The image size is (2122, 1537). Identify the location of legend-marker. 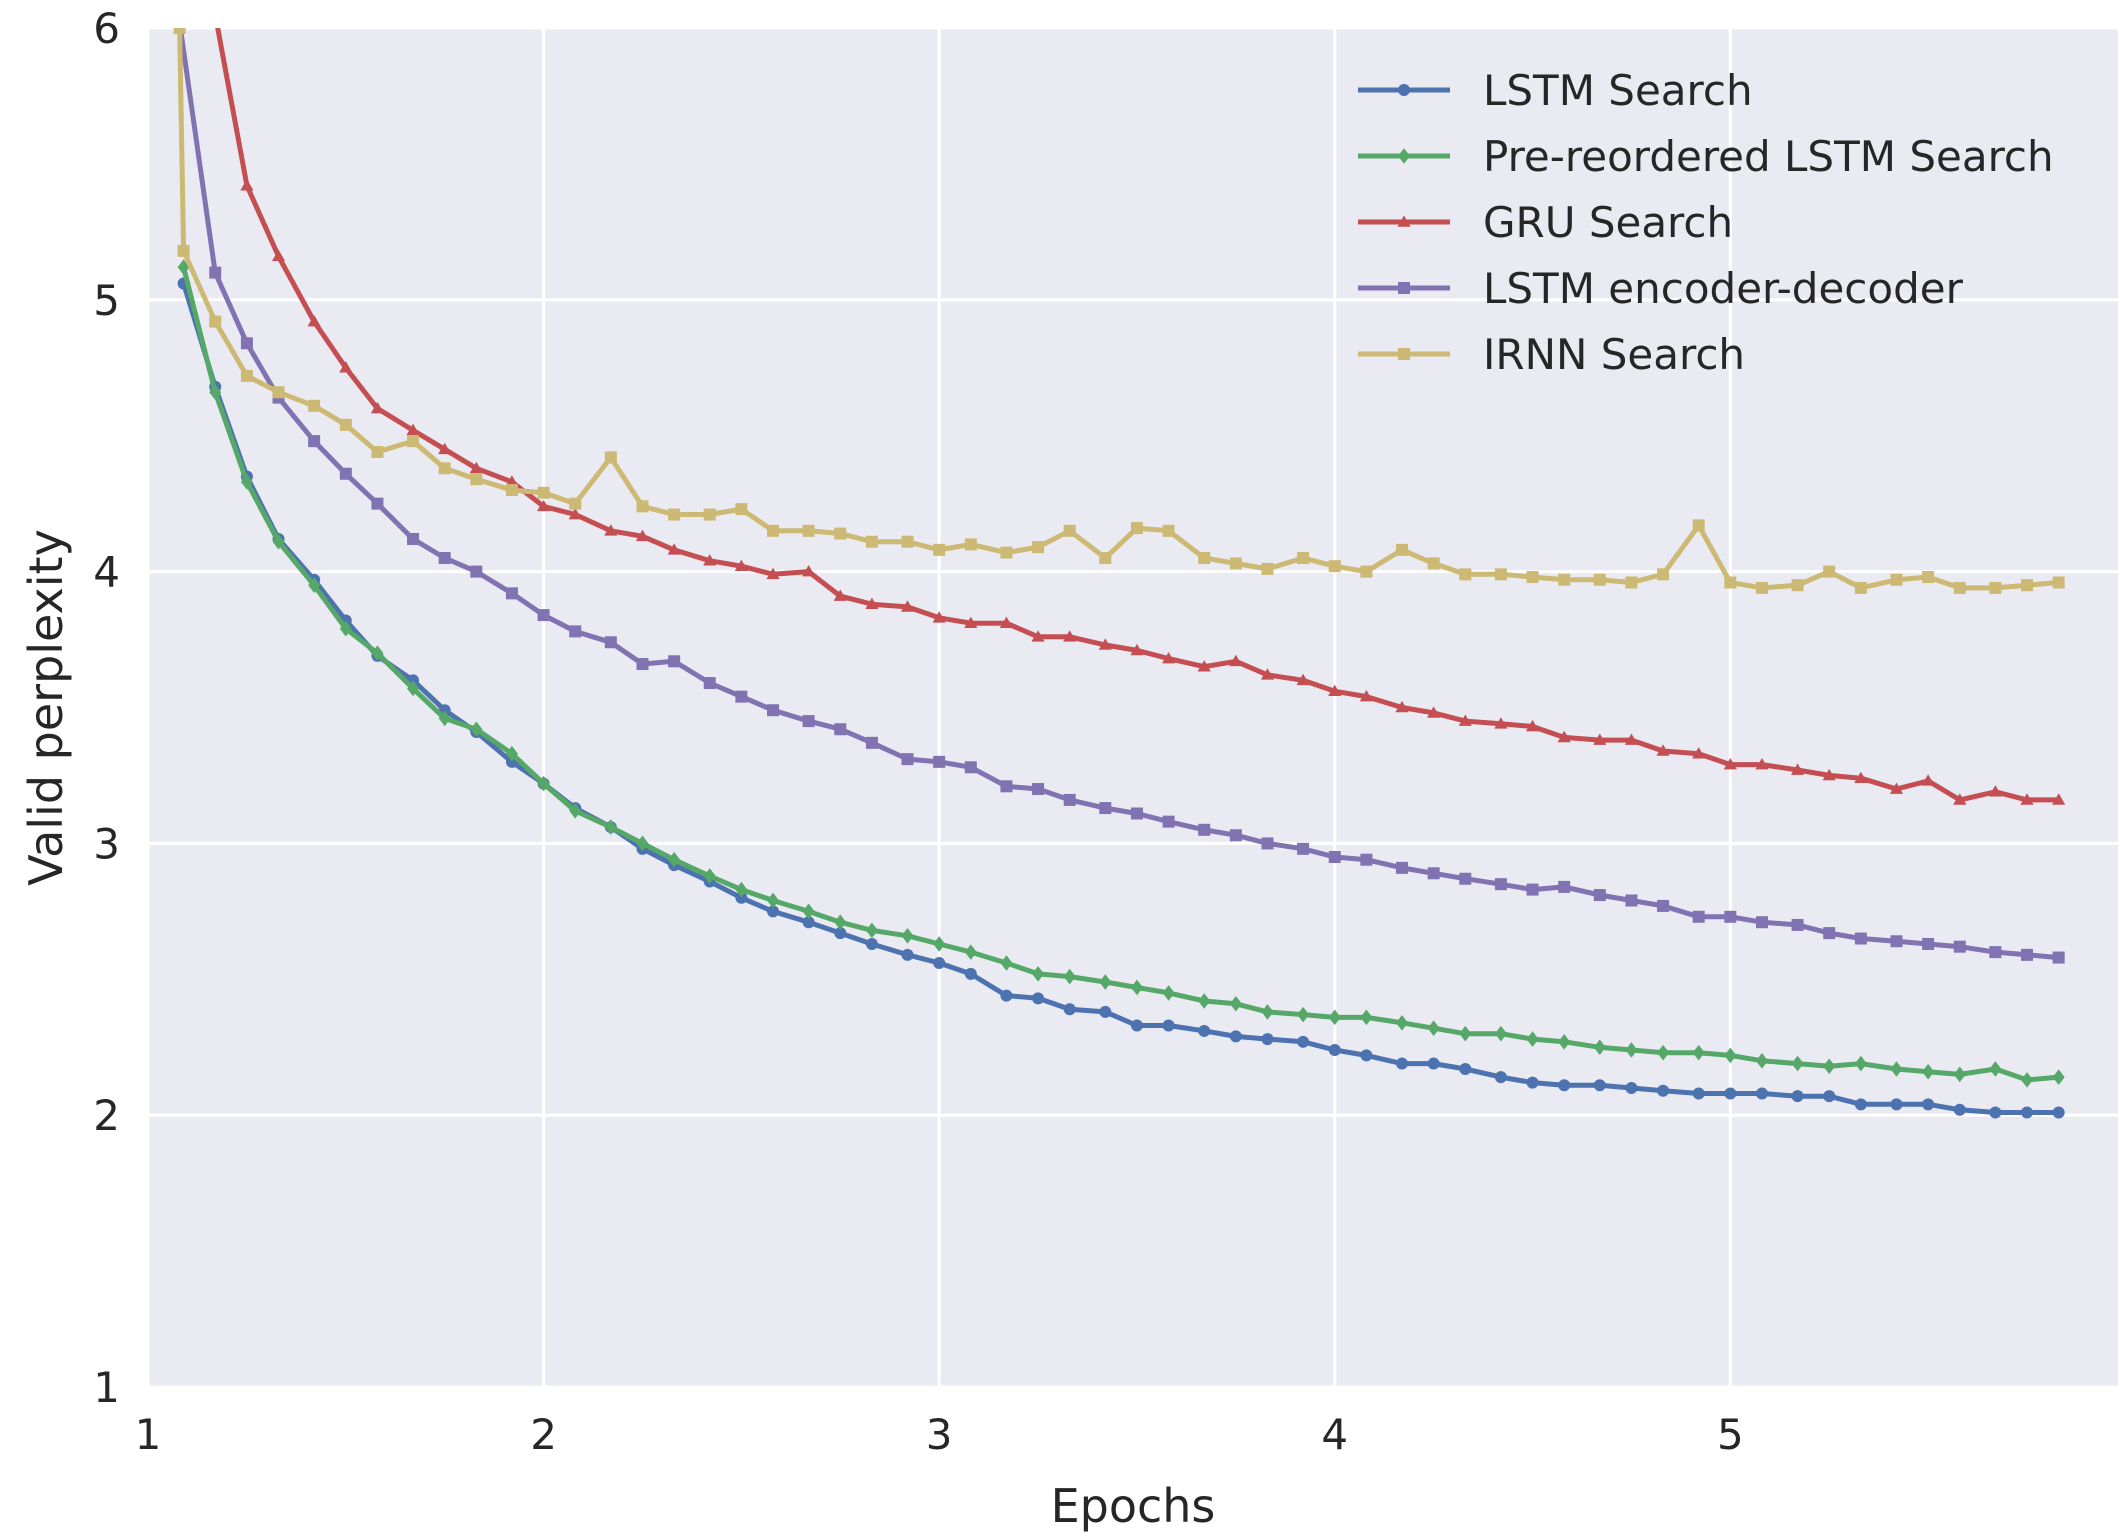
(1404, 354).